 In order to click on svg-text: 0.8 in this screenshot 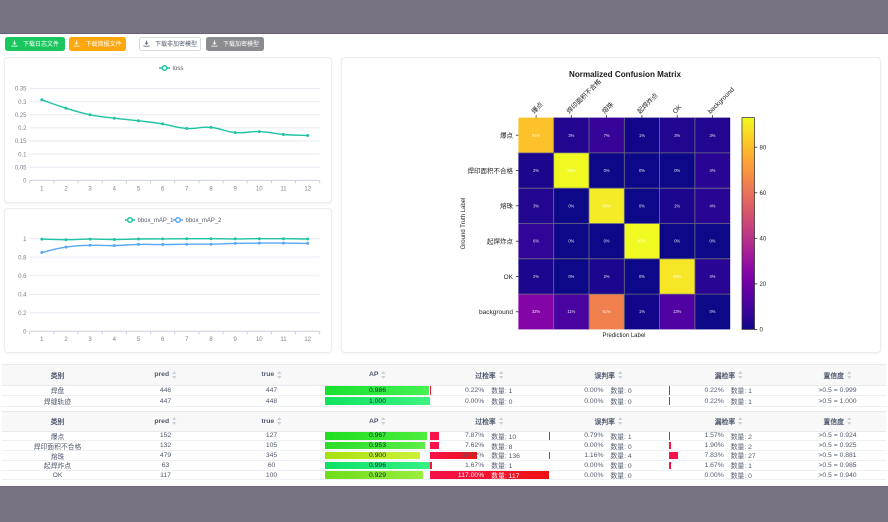, I will do `click(22, 258)`.